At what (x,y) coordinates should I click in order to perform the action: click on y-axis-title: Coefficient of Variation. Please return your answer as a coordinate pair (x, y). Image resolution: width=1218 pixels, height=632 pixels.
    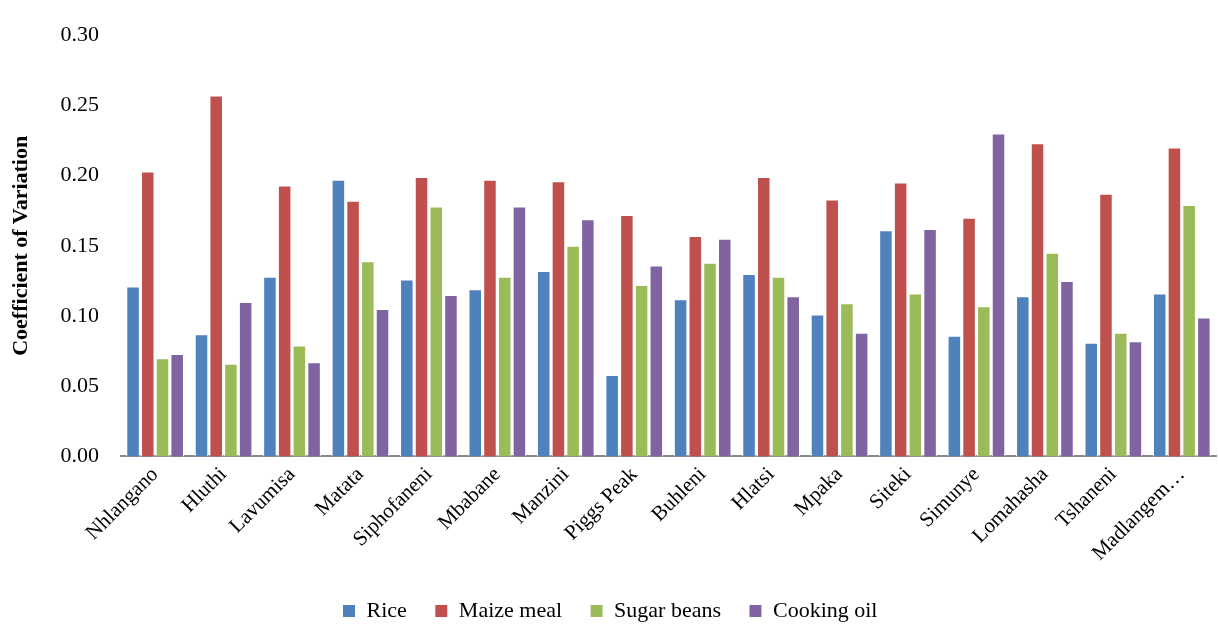
    Looking at the image, I should click on (19, 245).